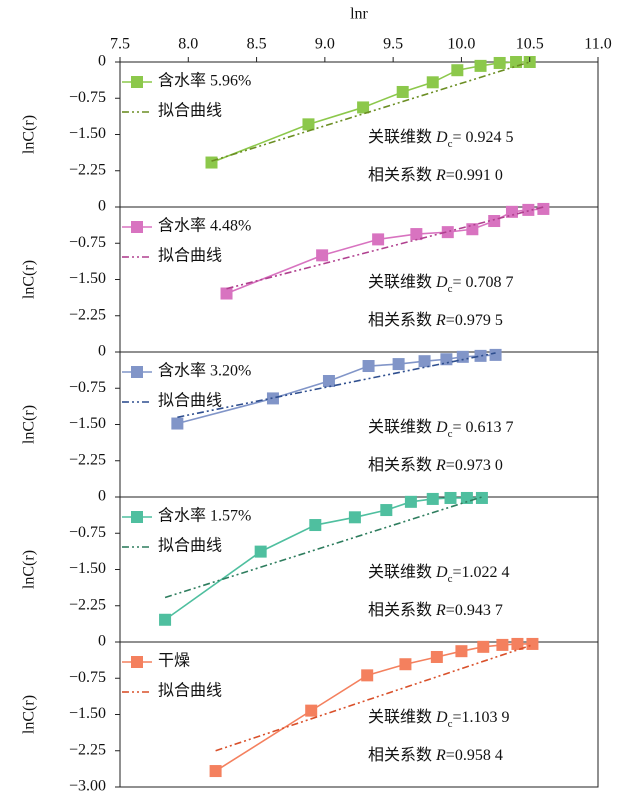  What do you see at coordinates (530, 44) in the screenshot?
I see `x-tick-label: 10.5` at bounding box center [530, 44].